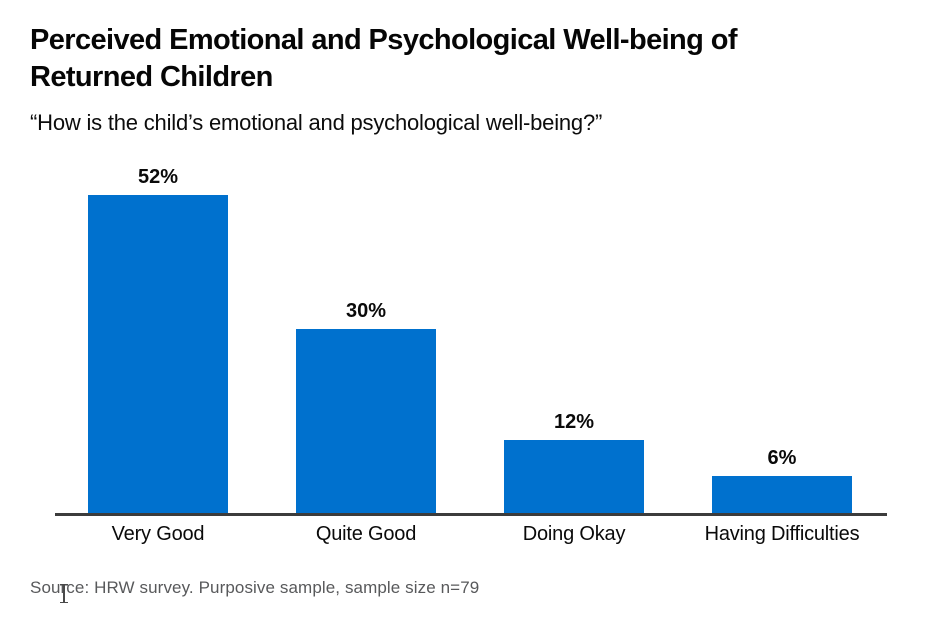  I want to click on bar-value-label: 12%, so click(574, 422).